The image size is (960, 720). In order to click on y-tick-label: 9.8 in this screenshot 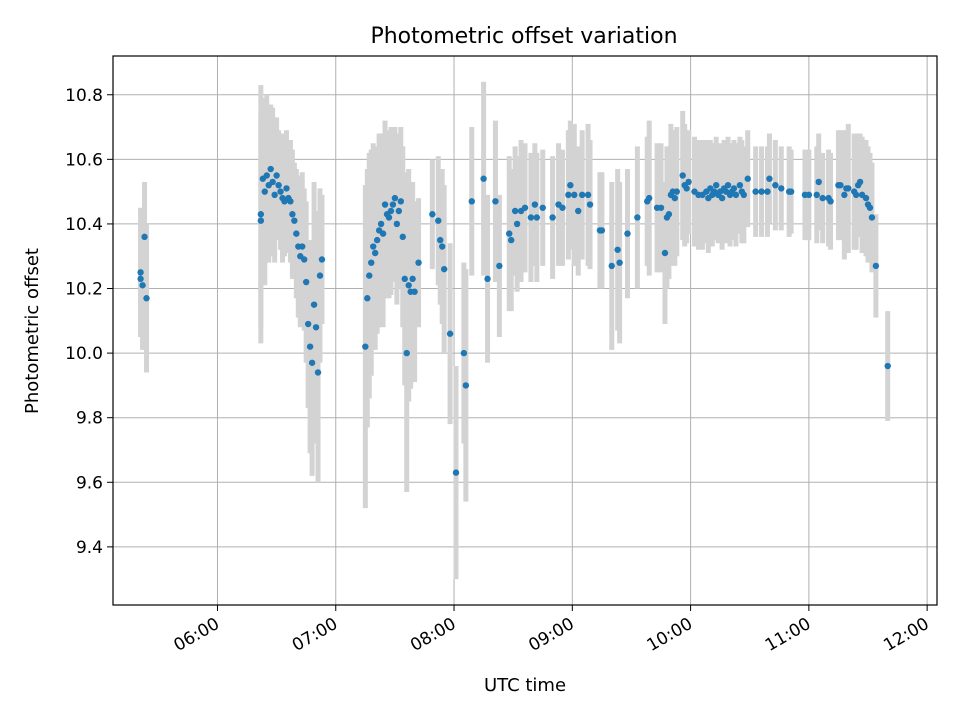, I will do `click(89, 419)`.